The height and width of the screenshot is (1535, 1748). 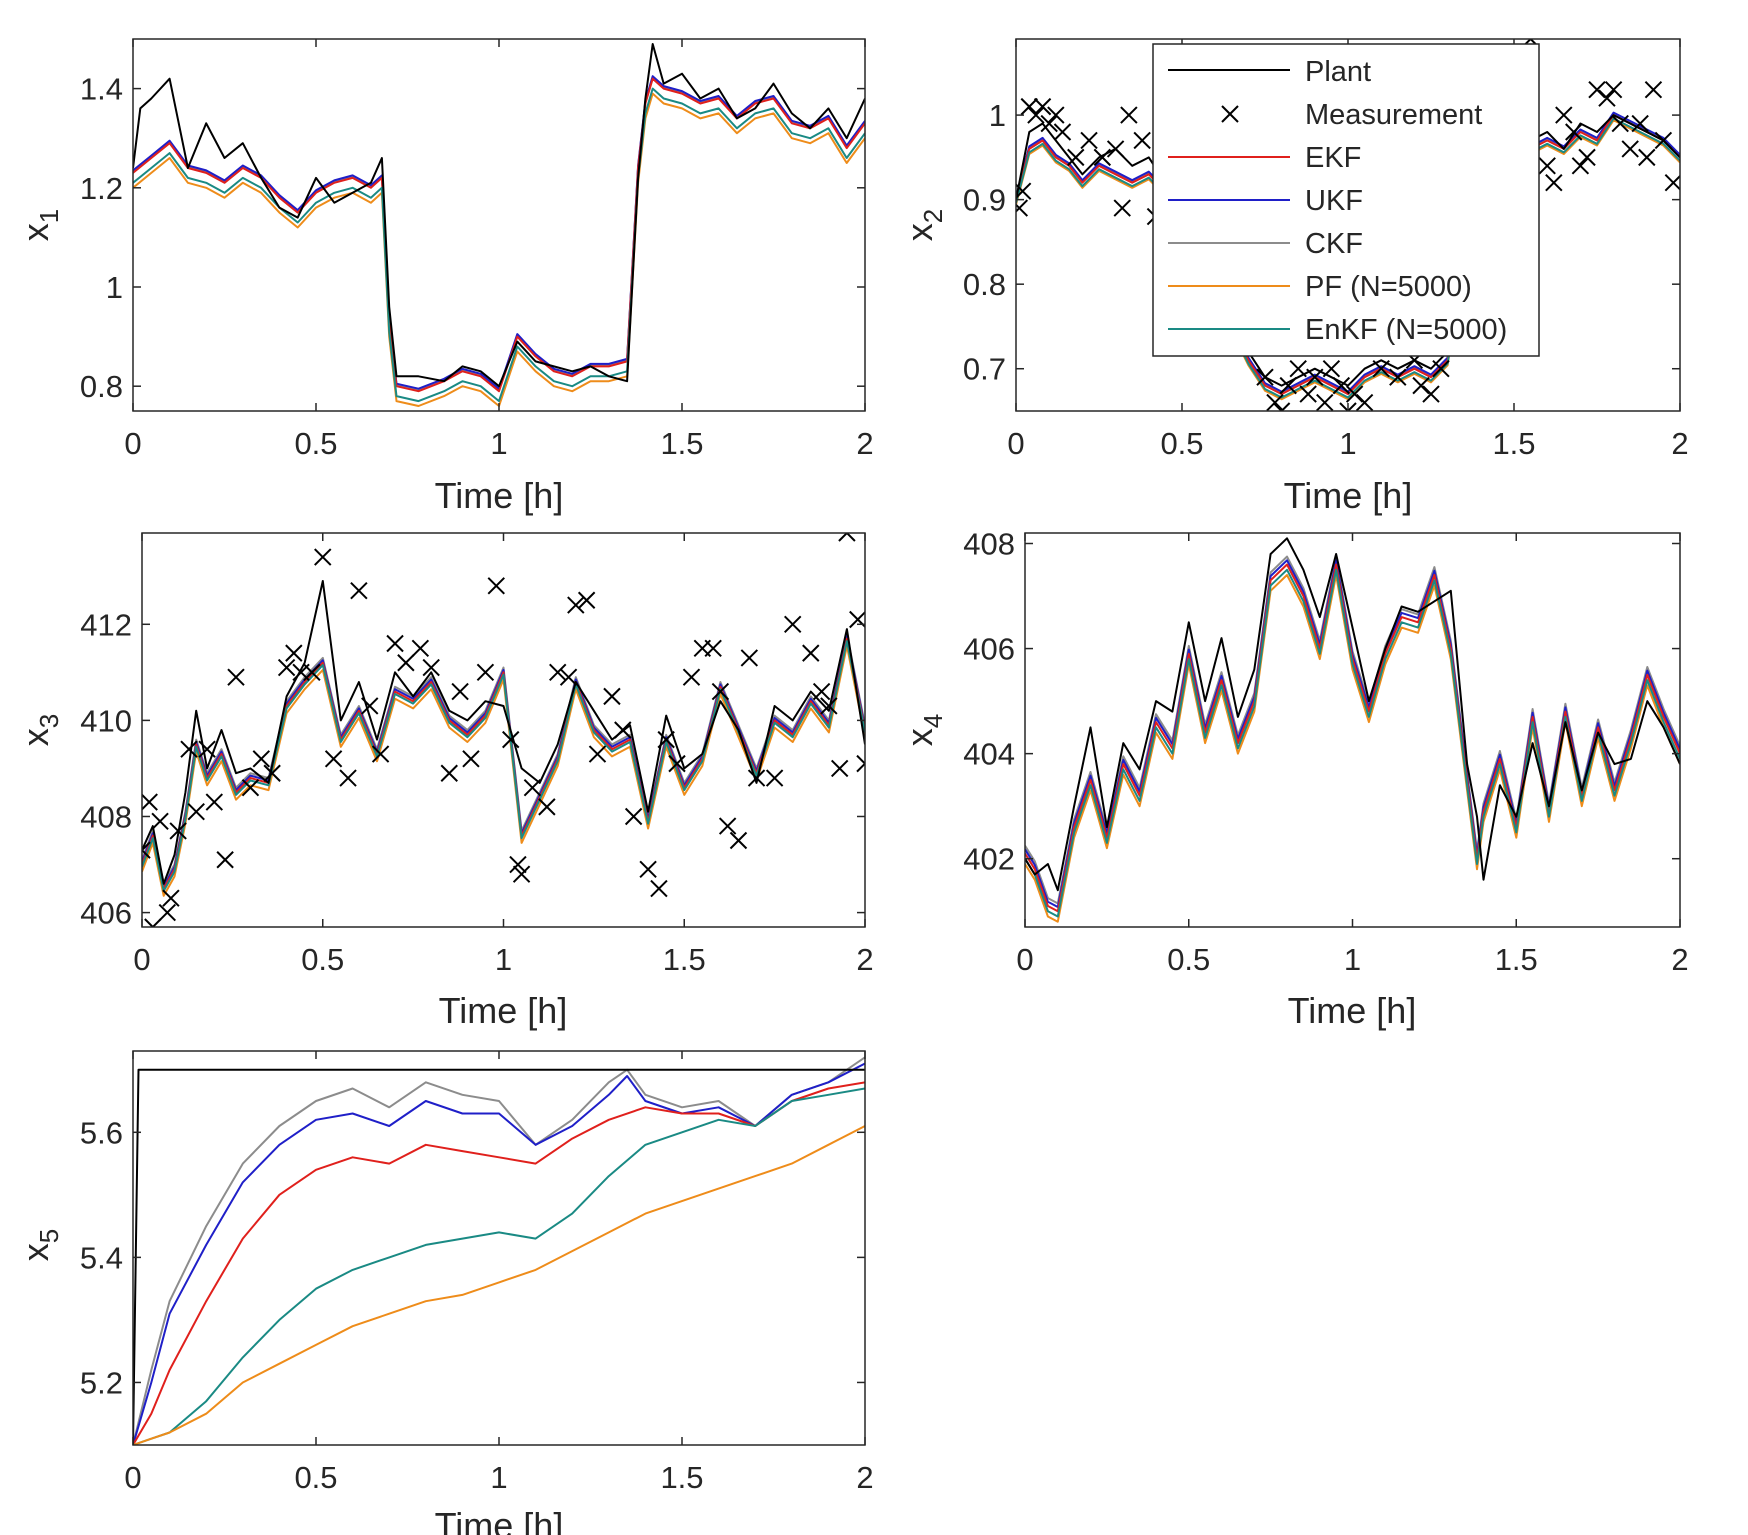 I want to click on series-line-ekf-x5, so click(x=499, y=1263).